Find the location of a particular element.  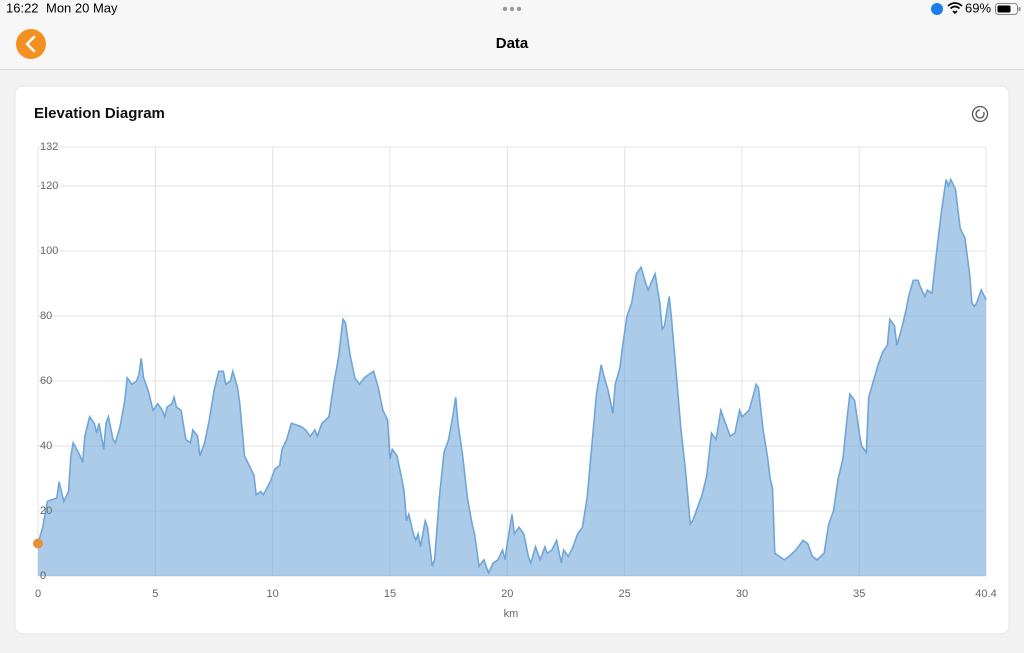

x-tick-label: 5 is located at coordinates (155, 594).